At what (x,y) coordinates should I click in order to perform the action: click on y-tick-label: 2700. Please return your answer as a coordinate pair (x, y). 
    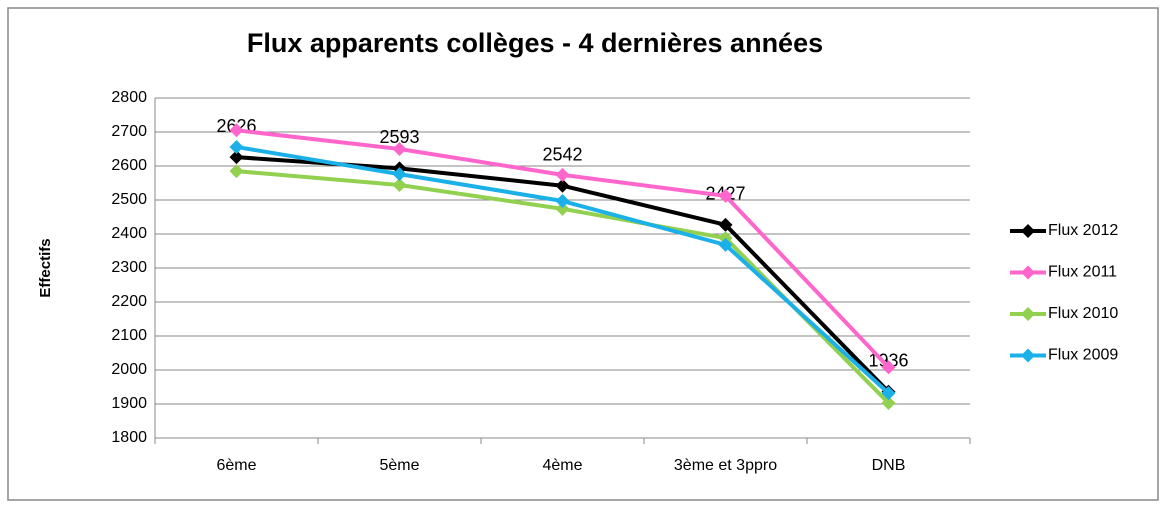
    Looking at the image, I should click on (129, 131).